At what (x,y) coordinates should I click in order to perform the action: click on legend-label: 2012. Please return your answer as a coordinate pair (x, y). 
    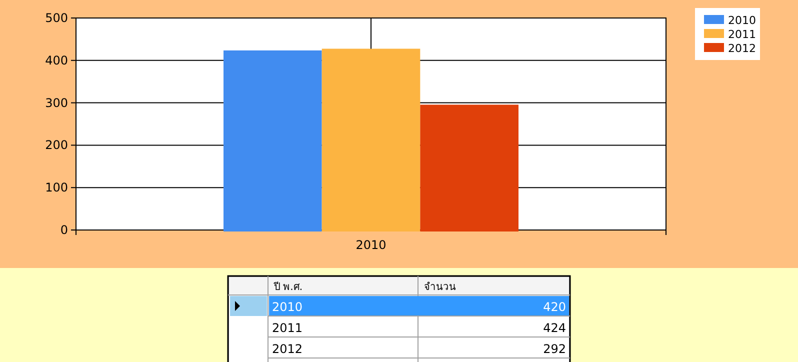
    Looking at the image, I should click on (742, 48).